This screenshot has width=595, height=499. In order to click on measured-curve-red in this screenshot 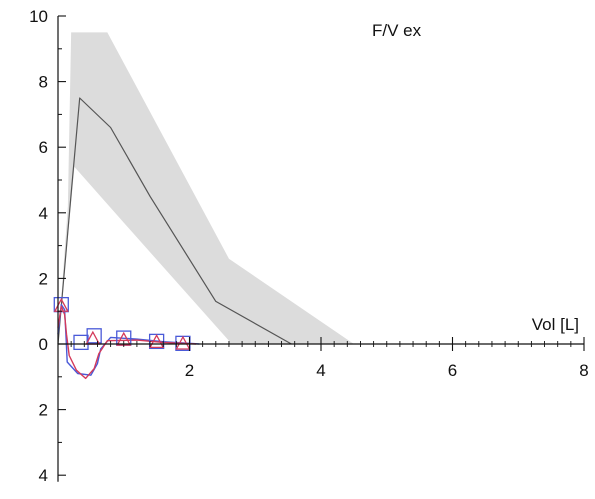, I will do `click(127, 342)`.